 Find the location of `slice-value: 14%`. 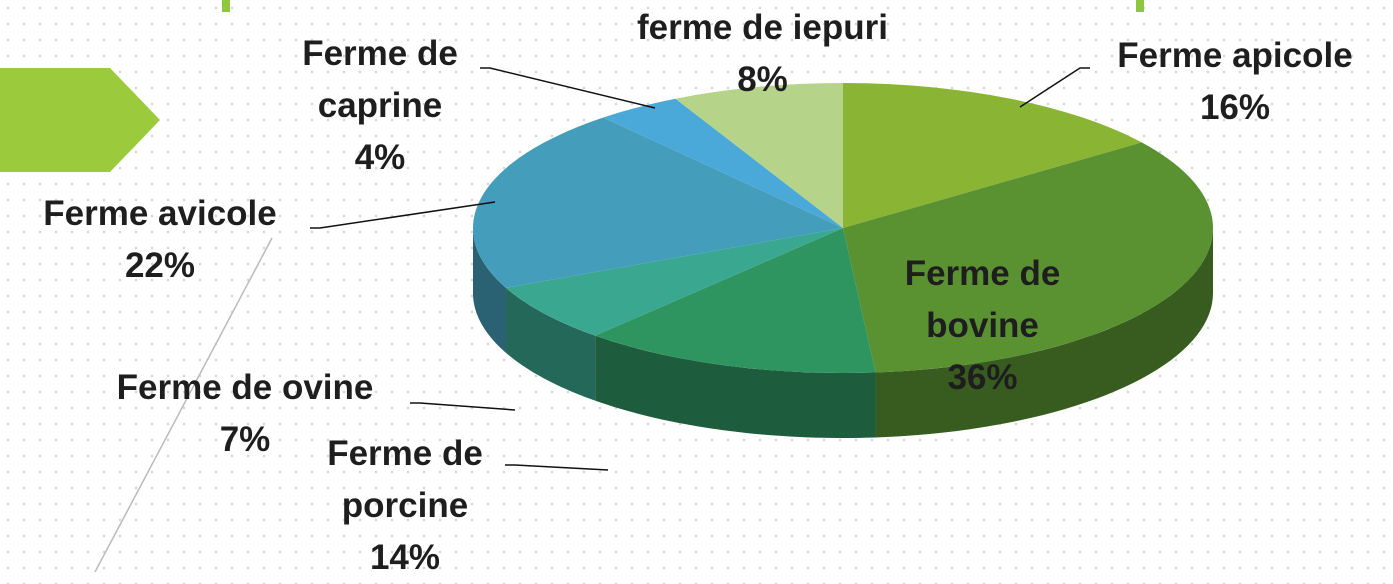

slice-value: 14% is located at coordinates (405, 557).